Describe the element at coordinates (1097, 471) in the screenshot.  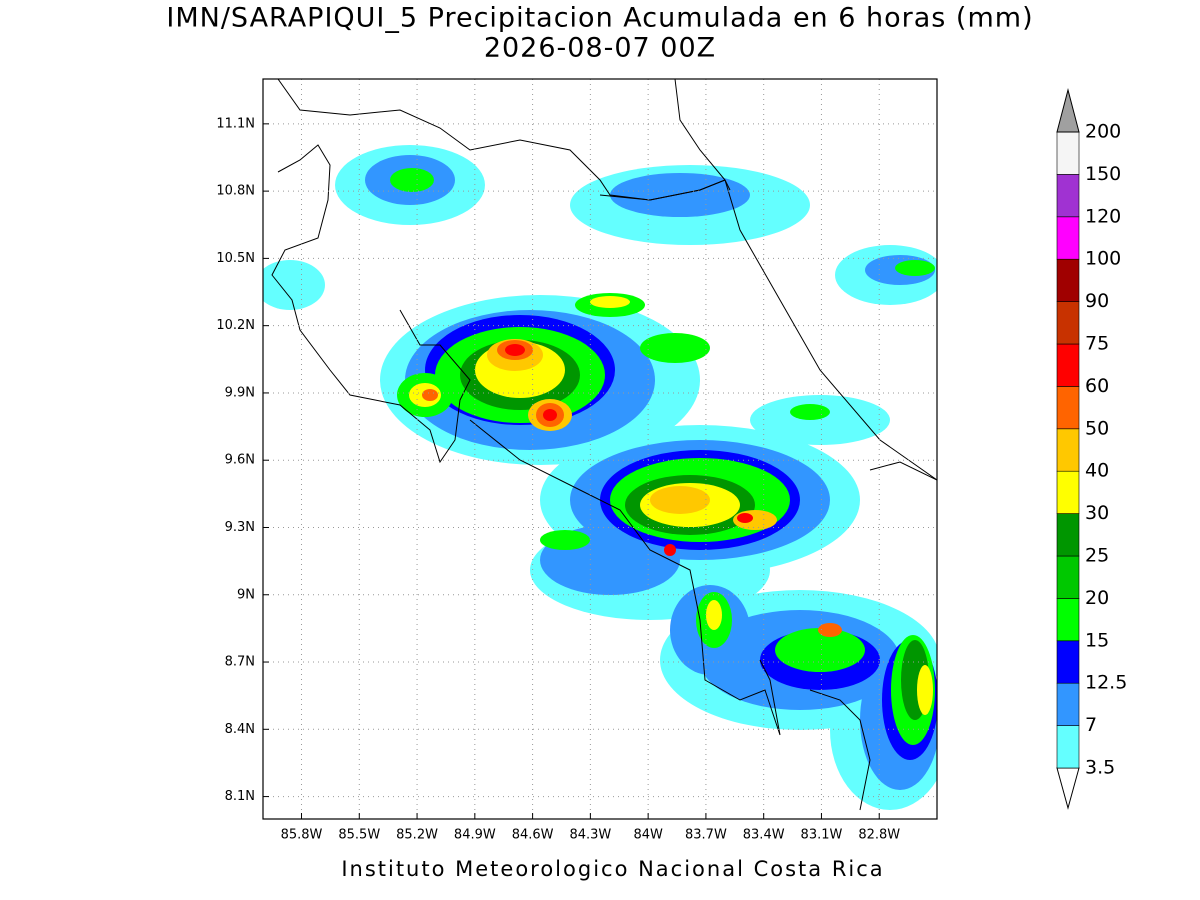
I see `colorbar-label: 40` at that location.